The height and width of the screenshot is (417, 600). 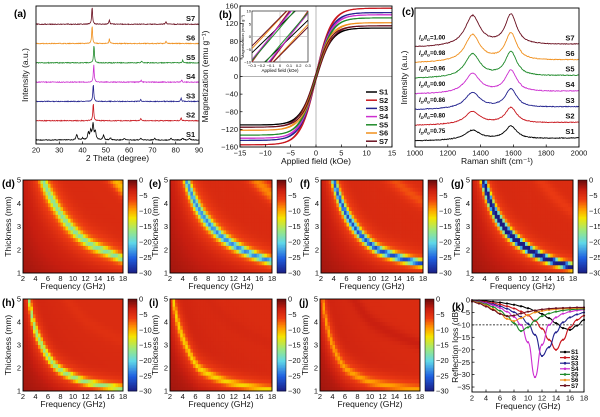 What do you see at coordinates (25, 75) in the screenshot?
I see `xrd-ylabel: Intensity (a.u.)` at bounding box center [25, 75].